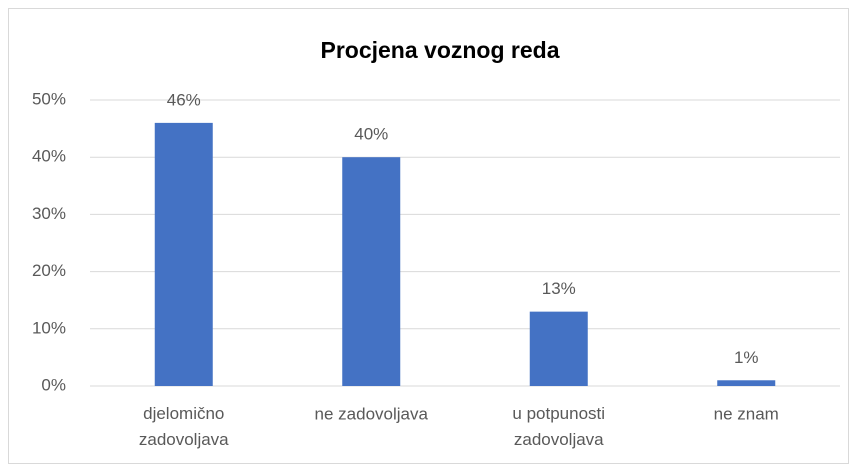 This screenshot has height=472, width=857. I want to click on data-label: 1%, so click(746, 357).